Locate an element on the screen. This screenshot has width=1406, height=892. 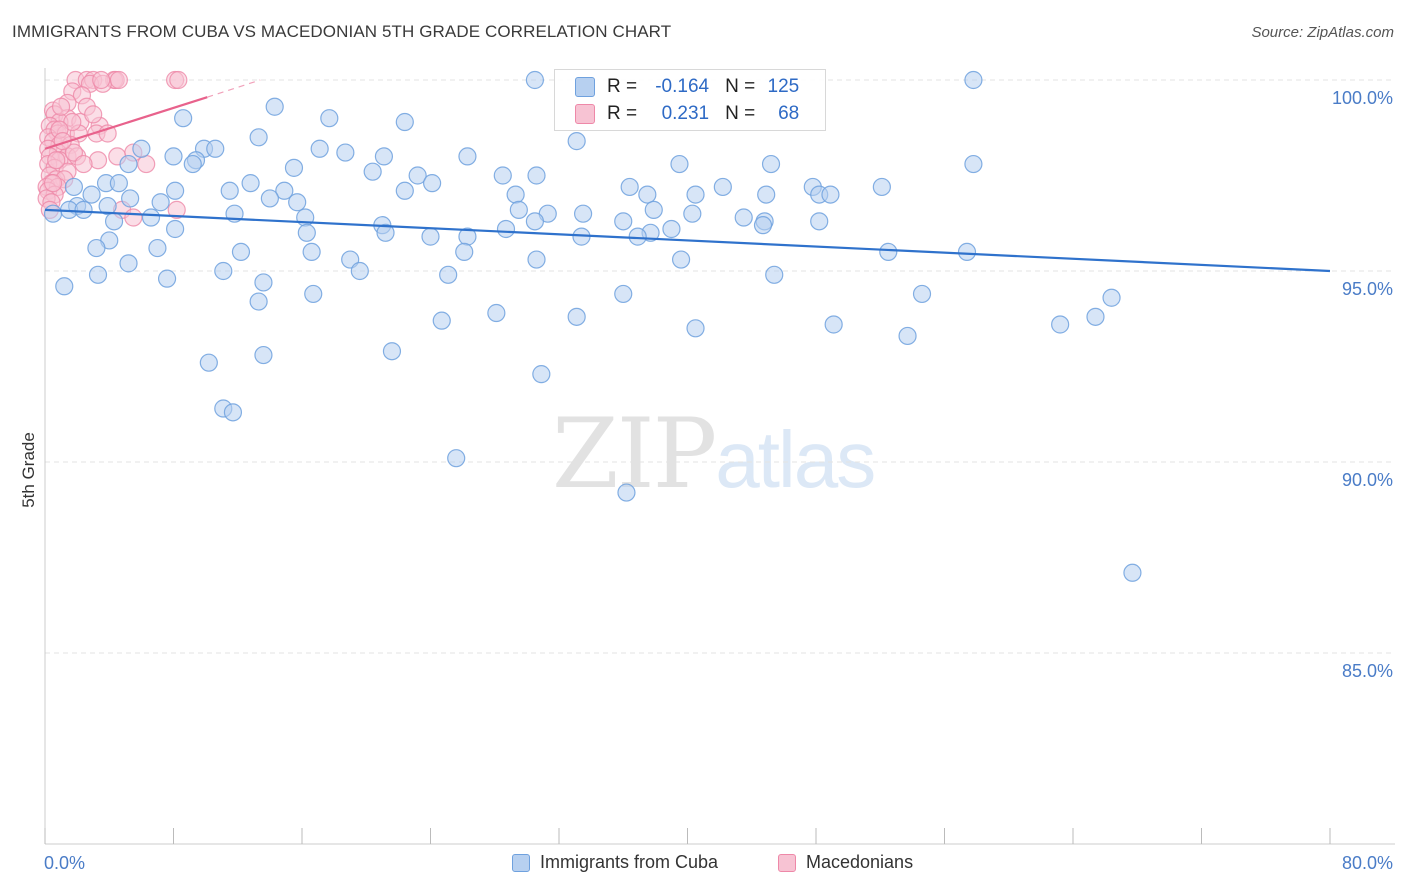
y-axis-label: 5th Grade is located at coordinates (28, 470).